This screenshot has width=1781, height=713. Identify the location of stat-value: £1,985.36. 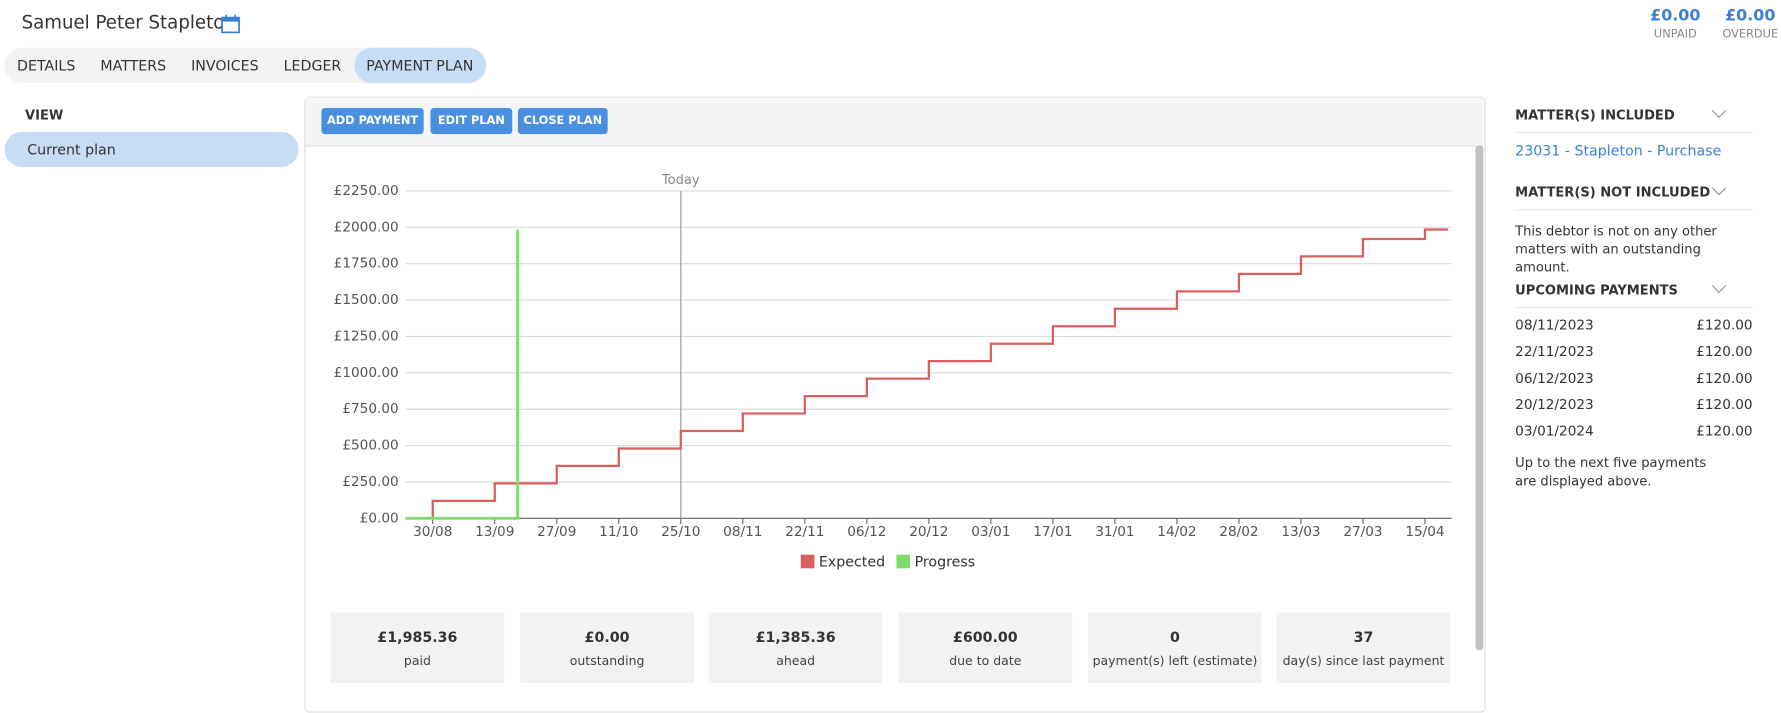
(417, 637).